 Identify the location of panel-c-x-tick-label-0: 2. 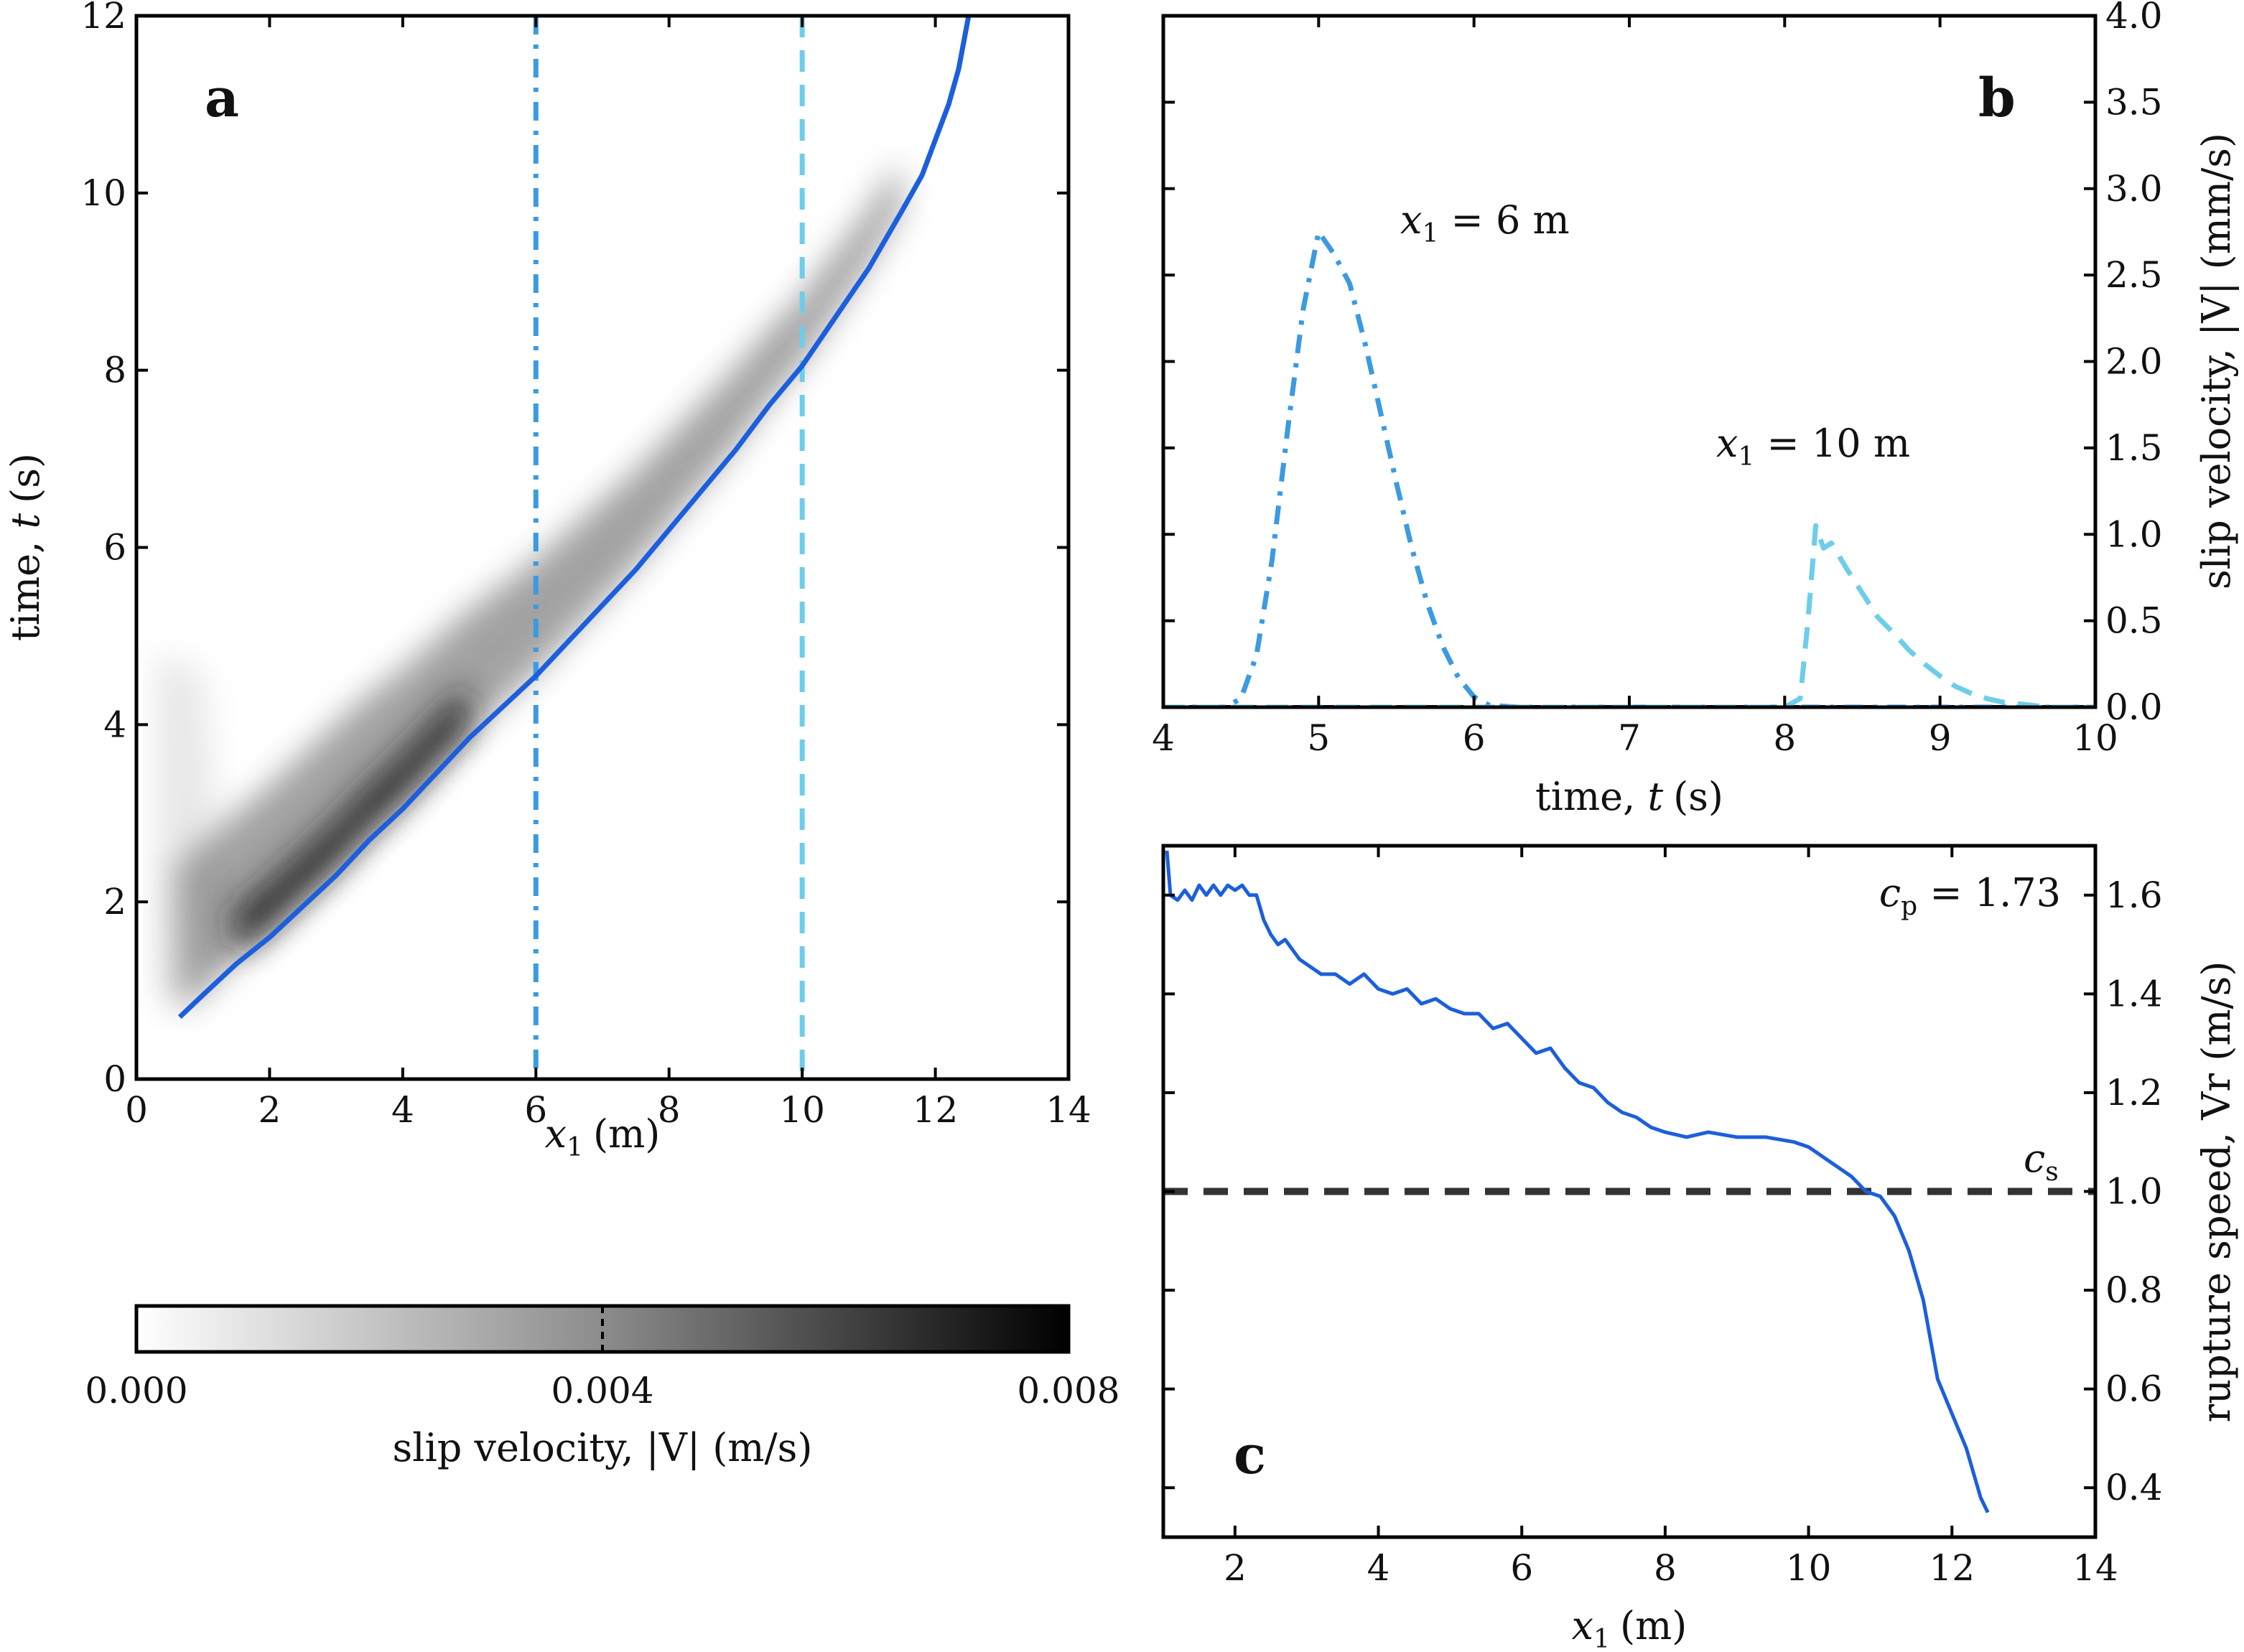
(1236, 1568).